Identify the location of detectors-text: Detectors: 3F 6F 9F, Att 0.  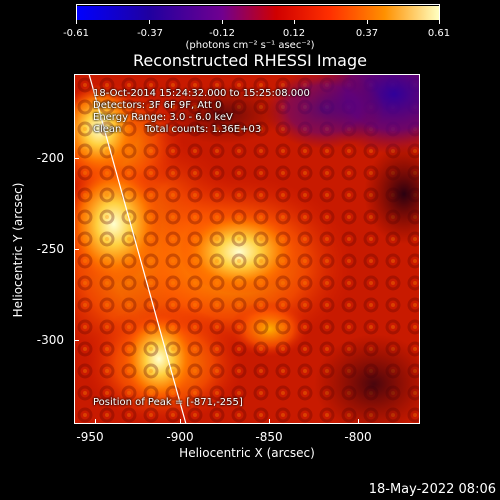
(157, 105).